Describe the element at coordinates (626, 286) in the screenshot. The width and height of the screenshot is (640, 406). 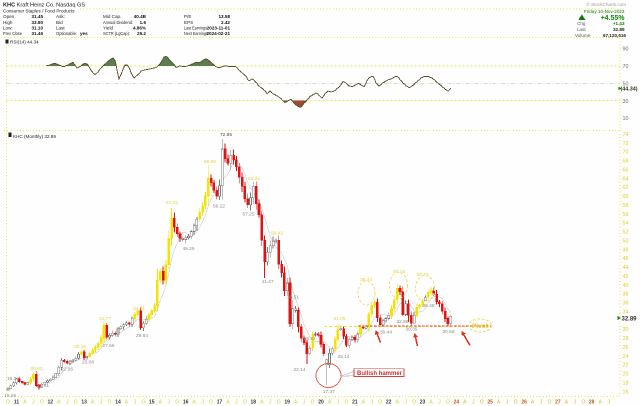
I see `svg-text: 40` at that location.